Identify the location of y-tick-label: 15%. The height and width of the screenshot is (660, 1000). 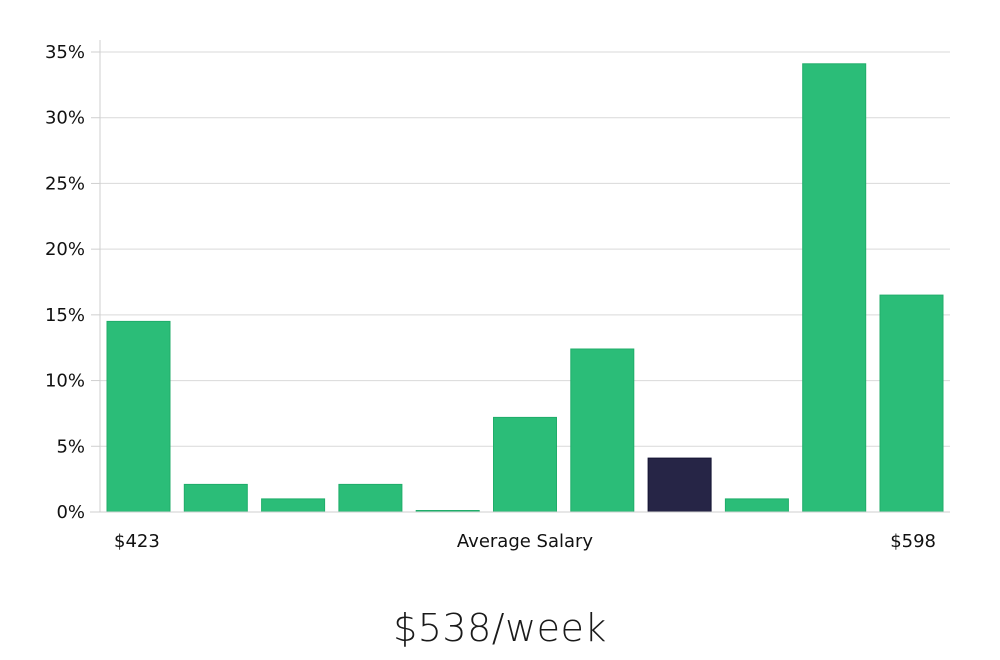
(65, 315).